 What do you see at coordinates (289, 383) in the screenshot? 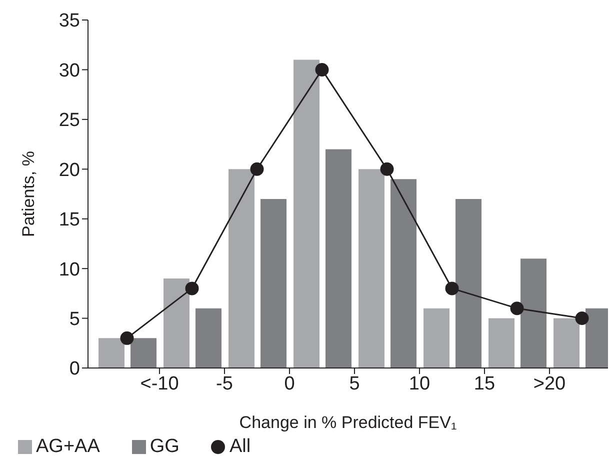
I see `x-tick-label: 0` at bounding box center [289, 383].